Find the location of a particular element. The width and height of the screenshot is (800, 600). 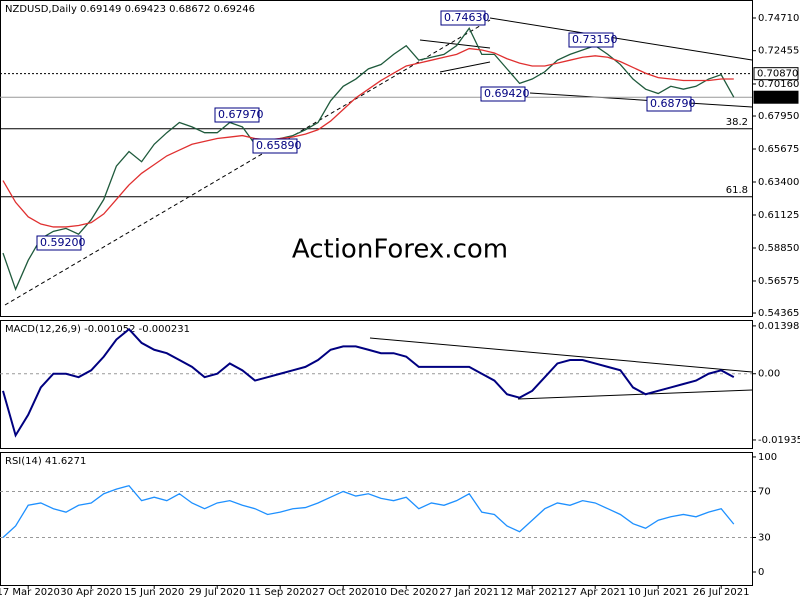

x-tick-label: 30 Apr 2020 is located at coordinates (91, 592).